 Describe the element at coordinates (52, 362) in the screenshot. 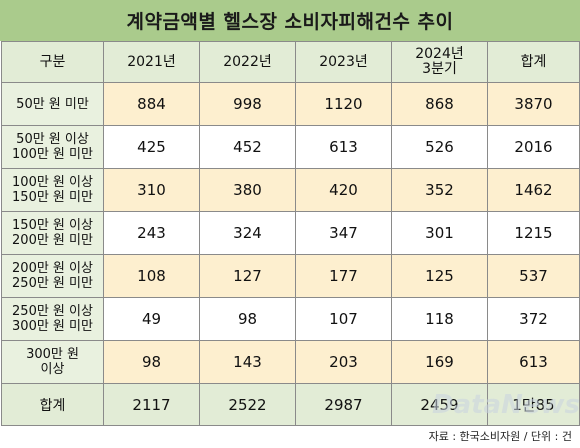

I see `row-label: 300만 원 이상` at that location.